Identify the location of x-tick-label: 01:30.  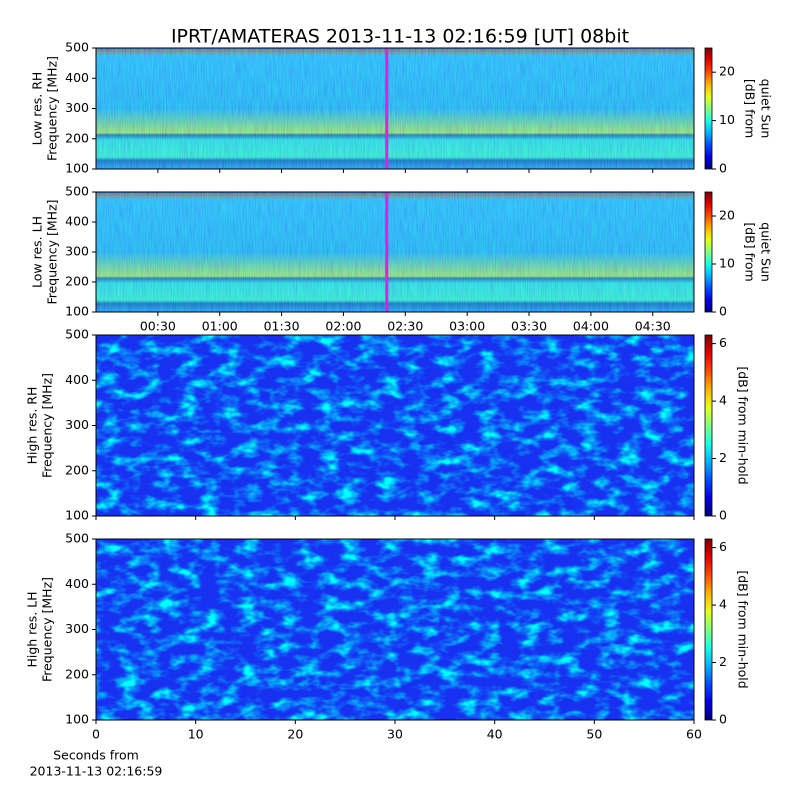
(282, 326).